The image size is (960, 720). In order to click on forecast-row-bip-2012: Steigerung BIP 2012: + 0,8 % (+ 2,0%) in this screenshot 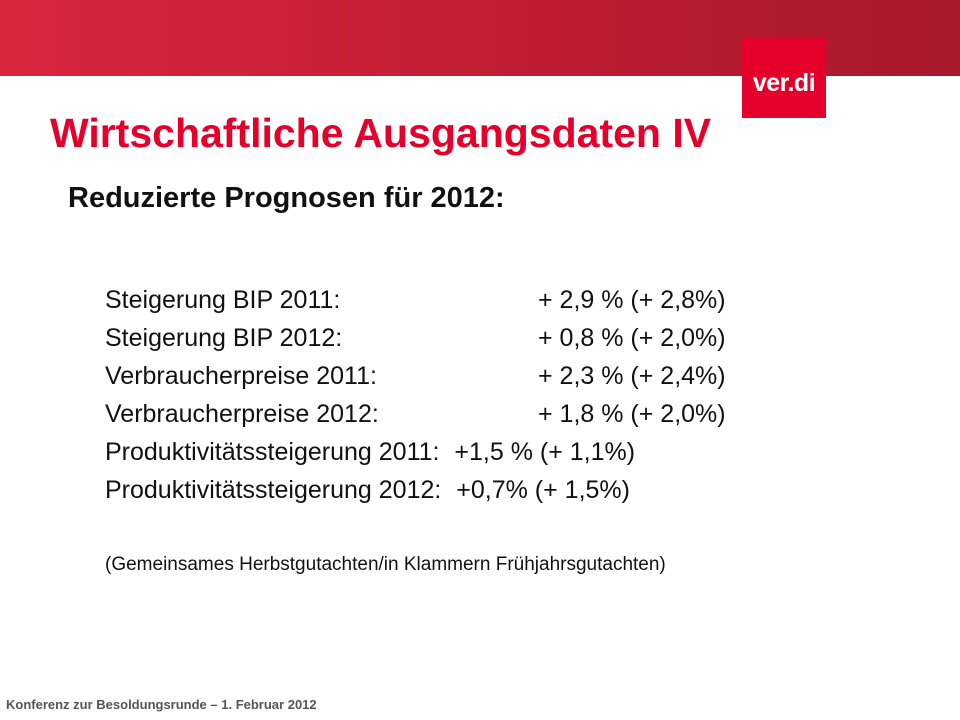, I will do `click(415, 338)`.